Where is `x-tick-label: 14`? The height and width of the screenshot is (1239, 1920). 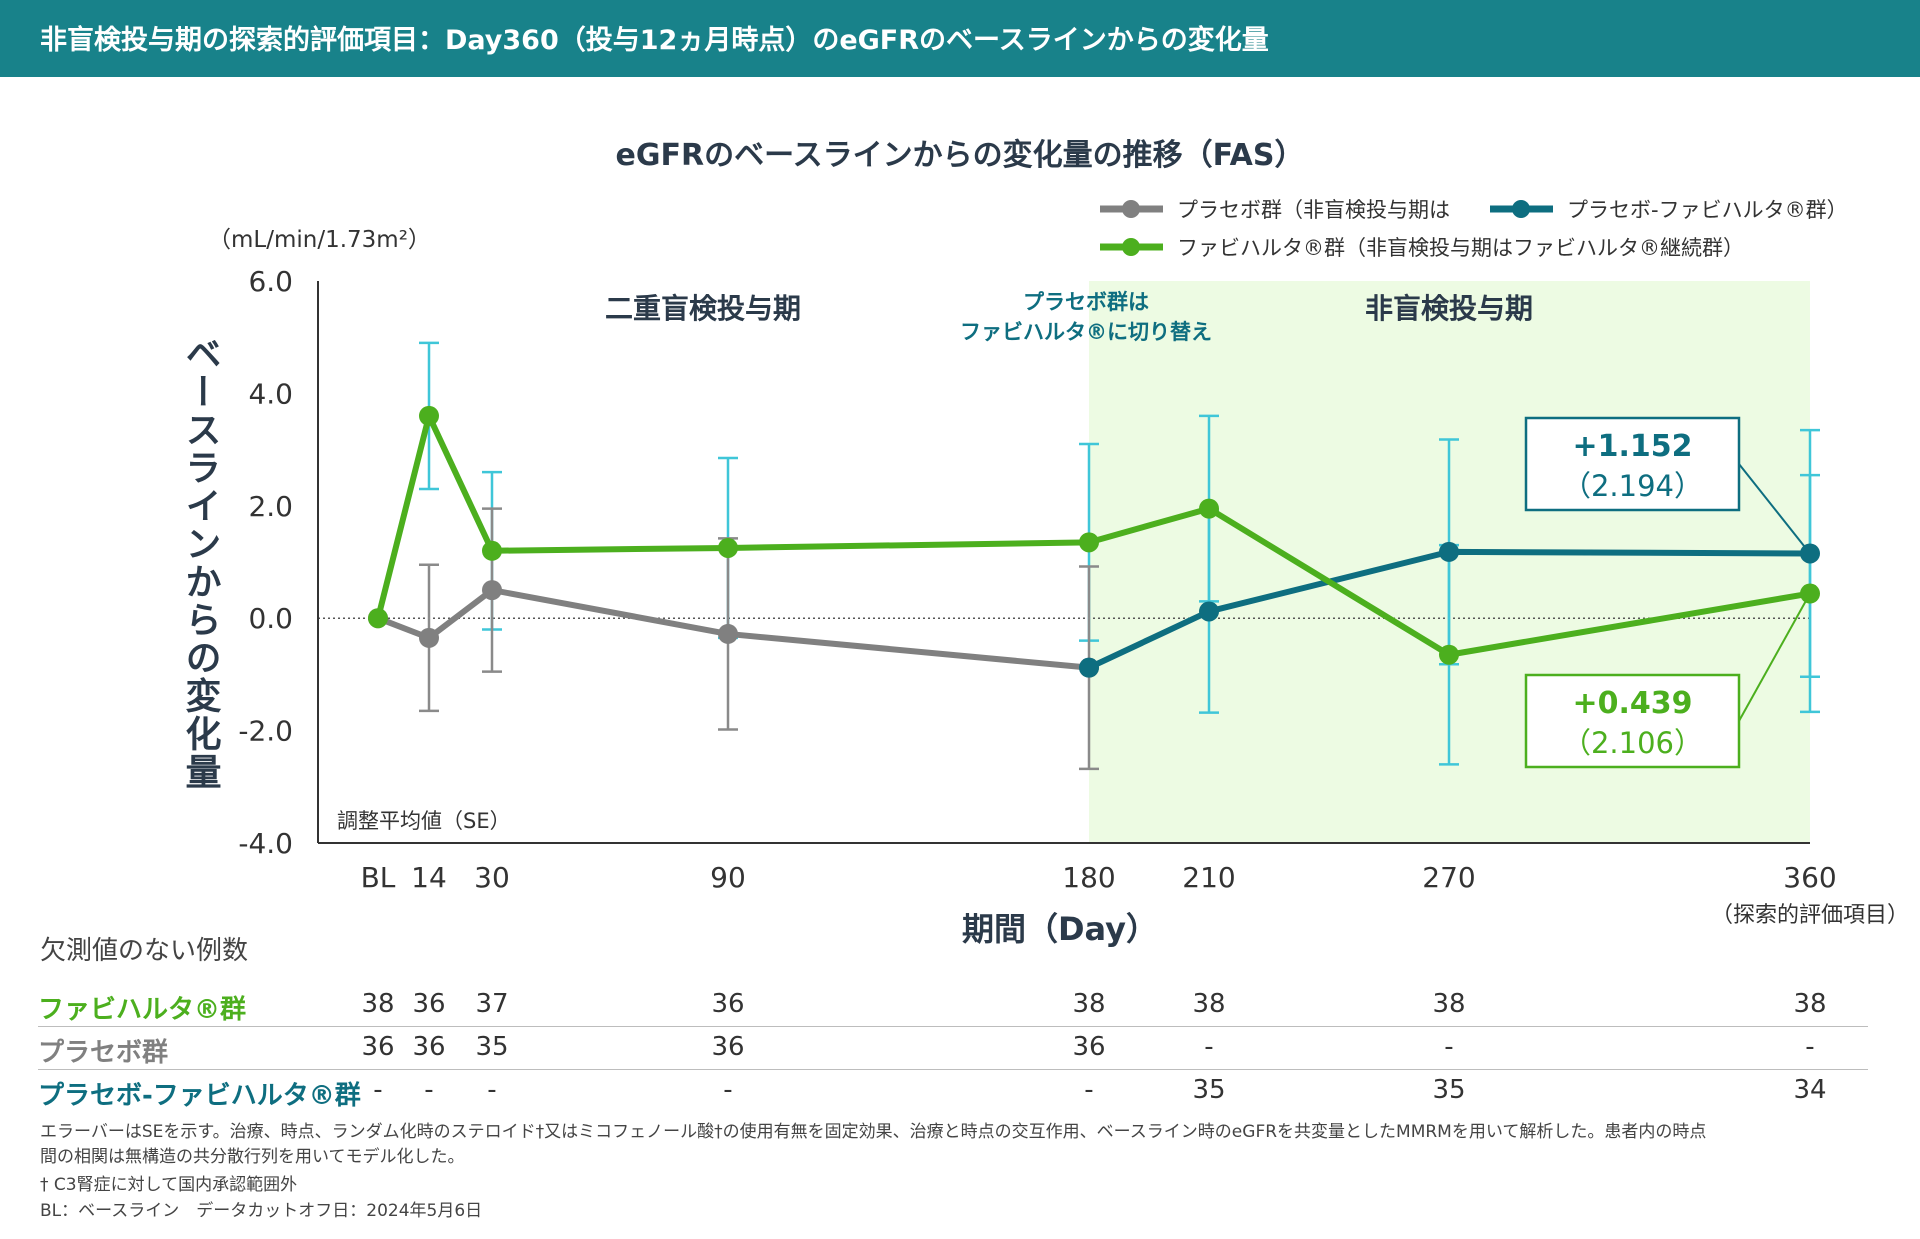
x-tick-label: 14 is located at coordinates (429, 877).